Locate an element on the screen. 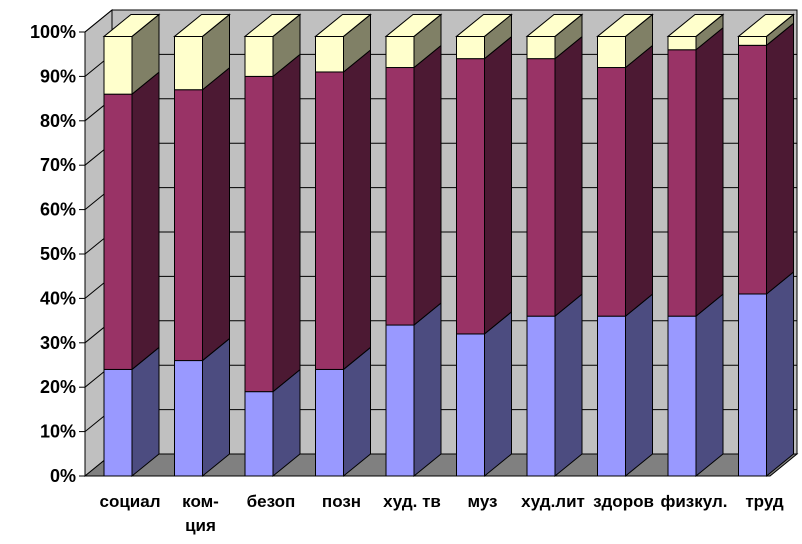 This screenshot has height=544, width=802. x-tick-label: безоп is located at coordinates (271, 501).